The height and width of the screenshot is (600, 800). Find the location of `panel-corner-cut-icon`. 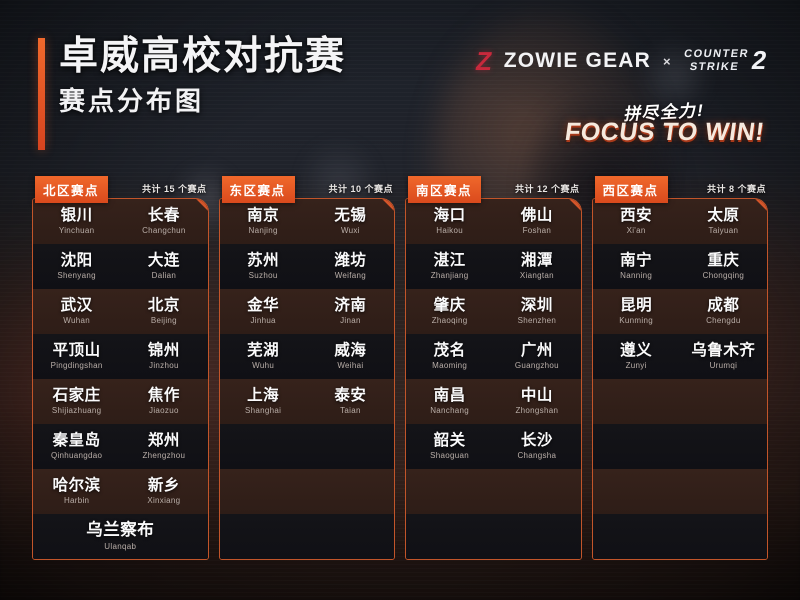

panel-corner-cut-icon is located at coordinates (760, 206).